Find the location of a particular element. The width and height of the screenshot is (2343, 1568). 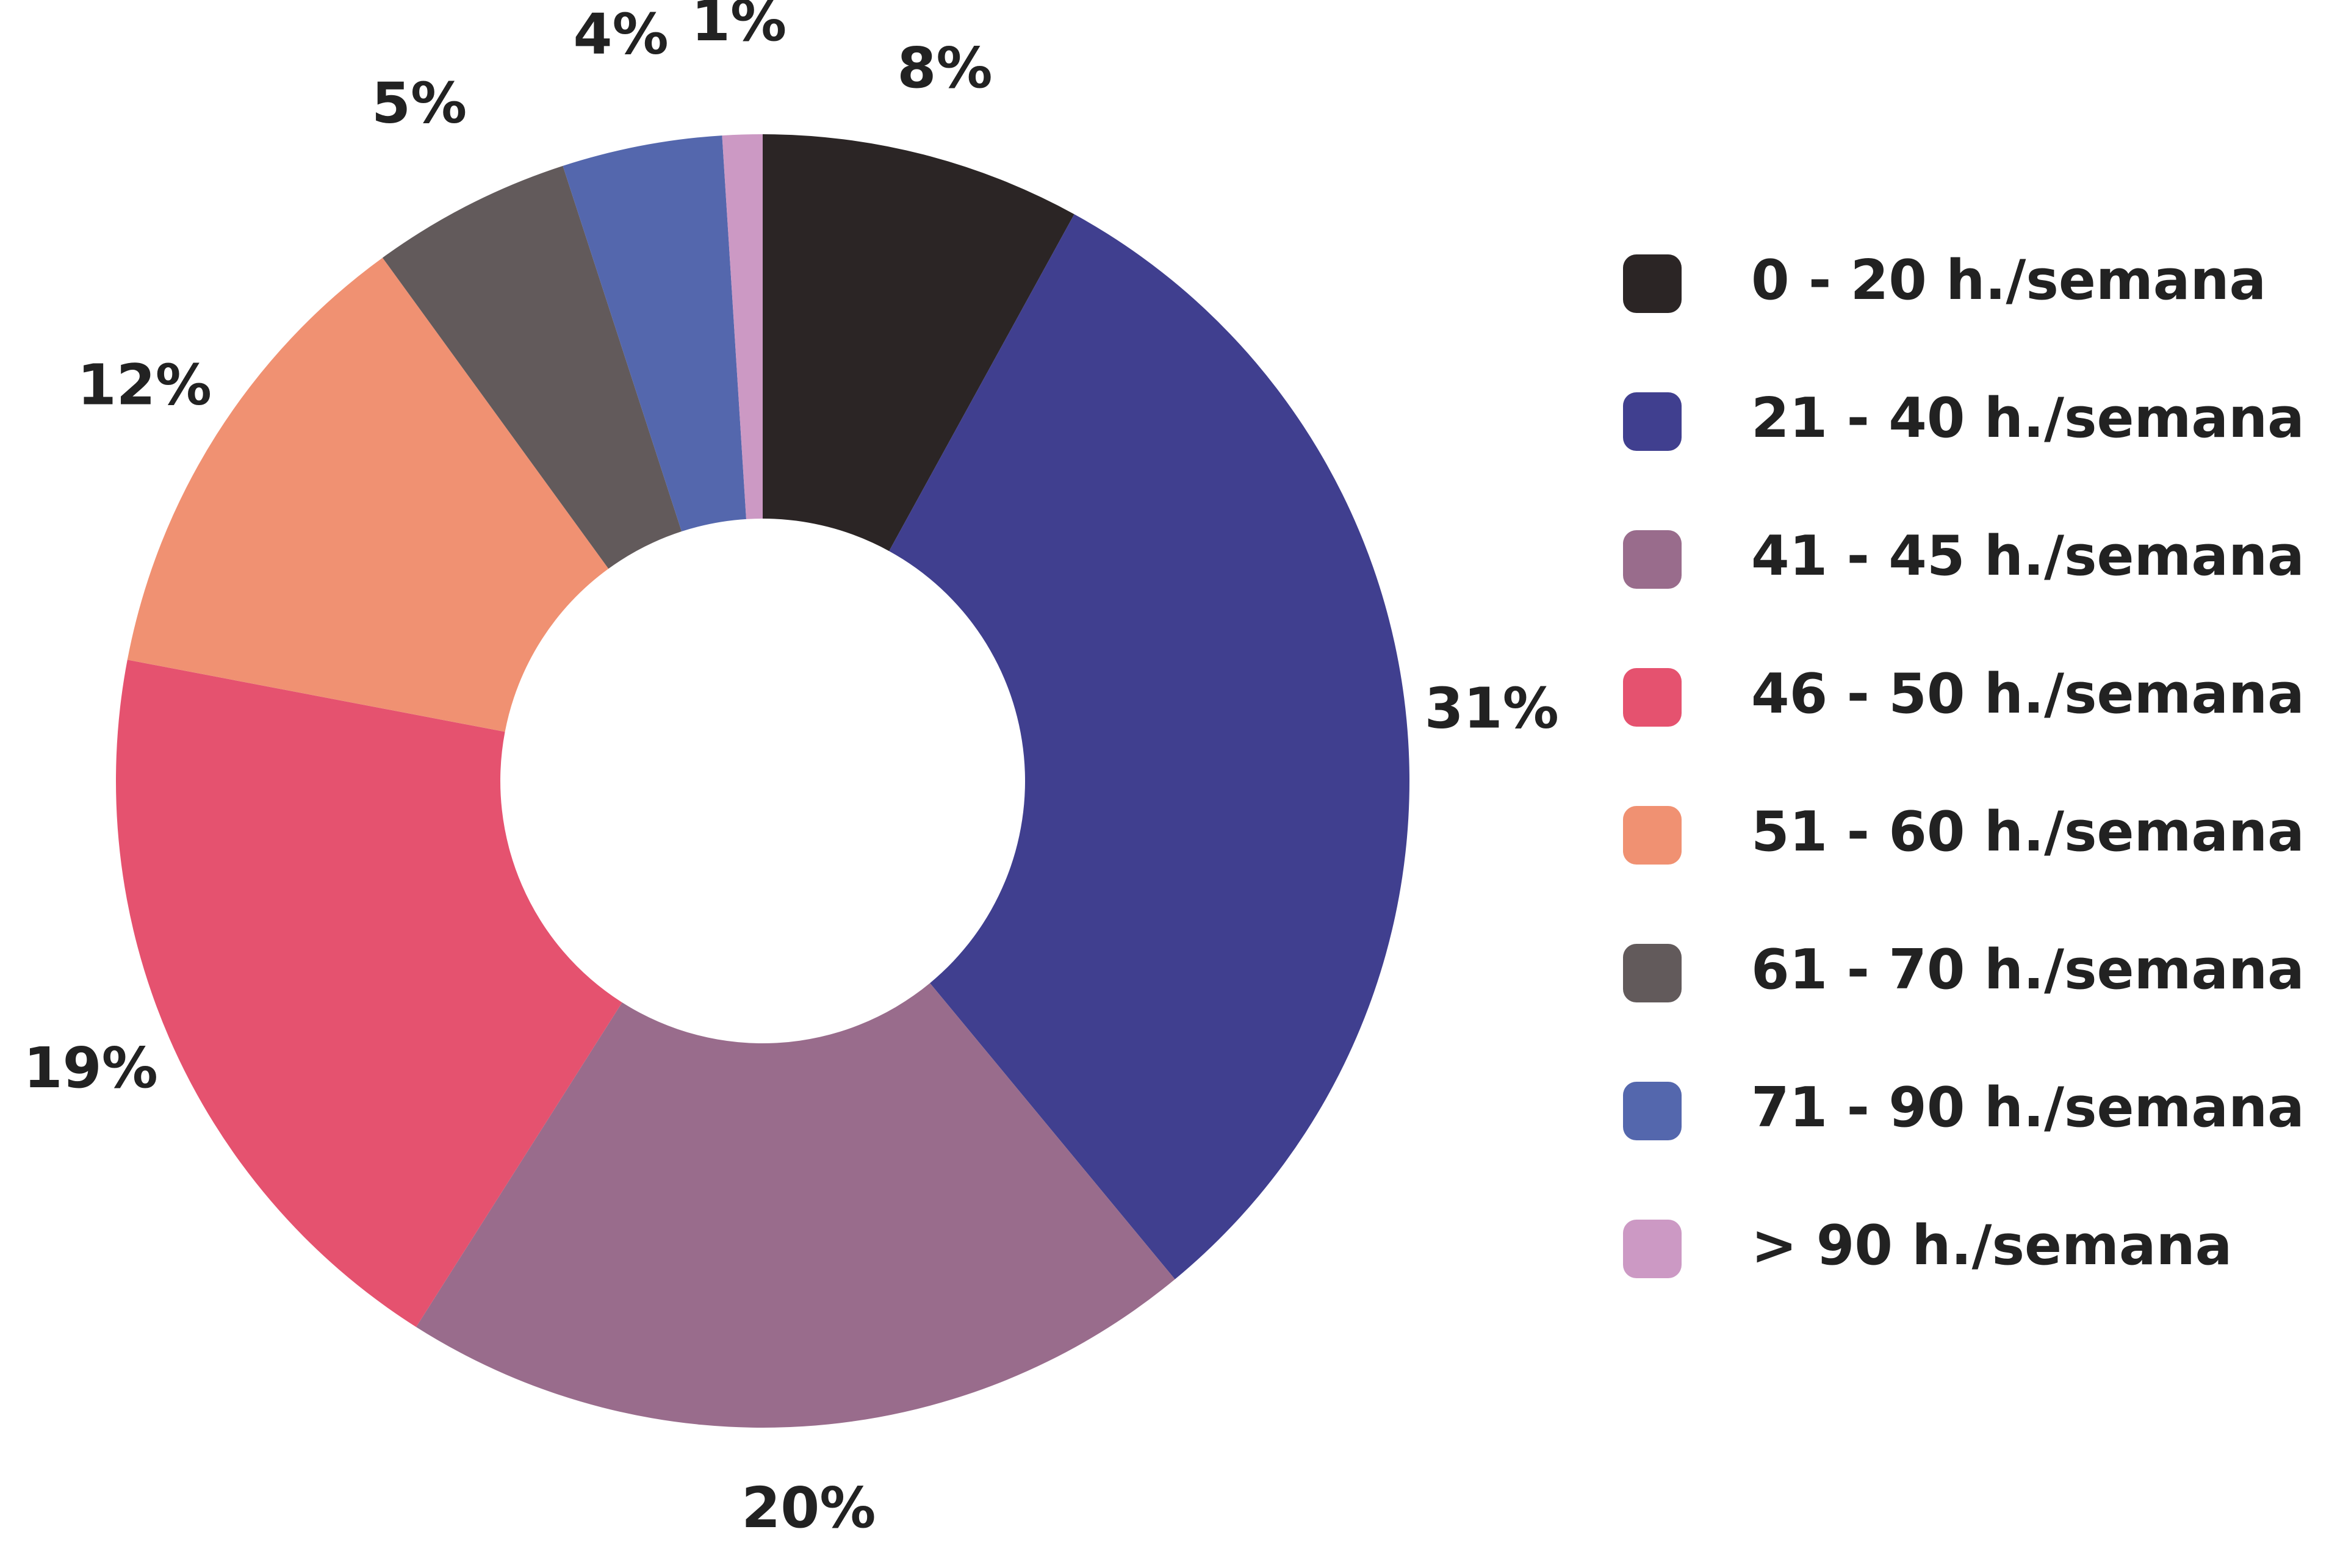

legend-label-5: 51 - 60 h./semana is located at coordinates (2028, 832).